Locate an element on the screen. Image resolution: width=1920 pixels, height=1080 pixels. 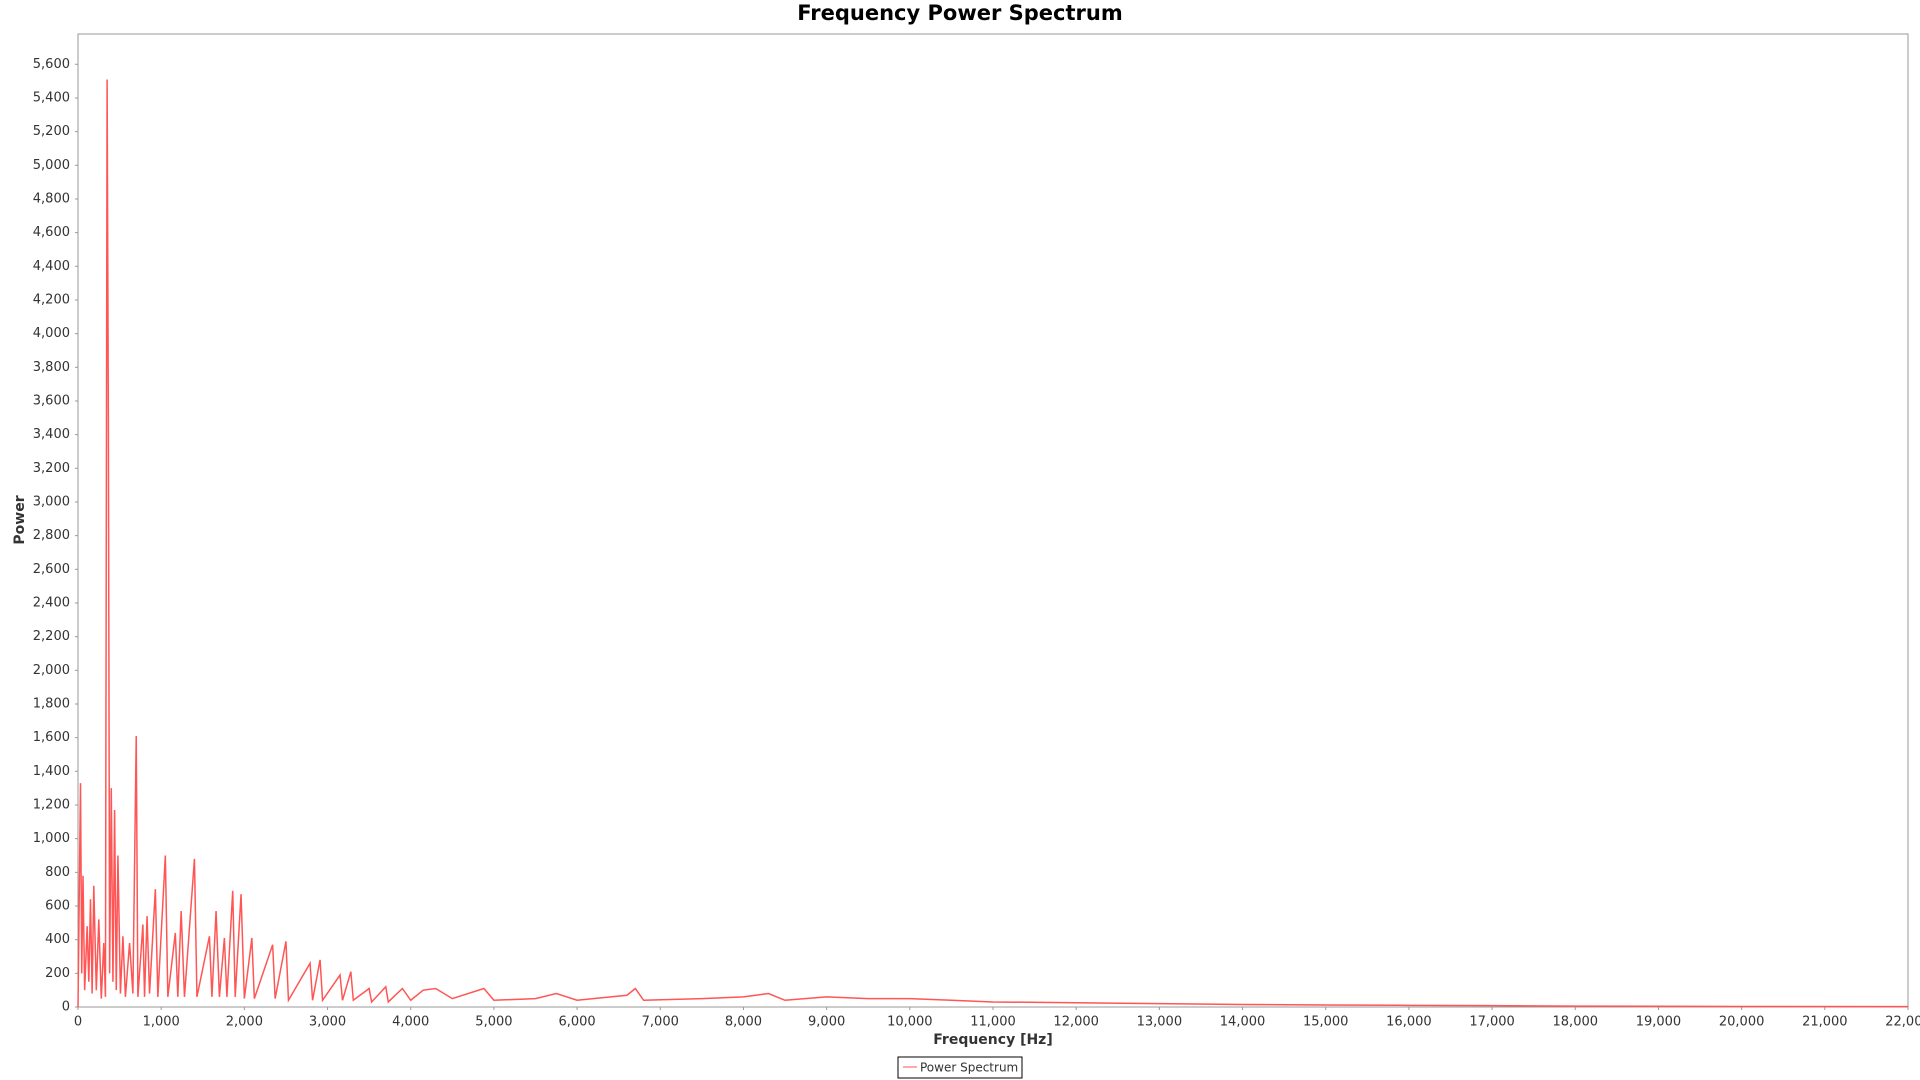
y-tick-label: 1,800 is located at coordinates (51, 703).